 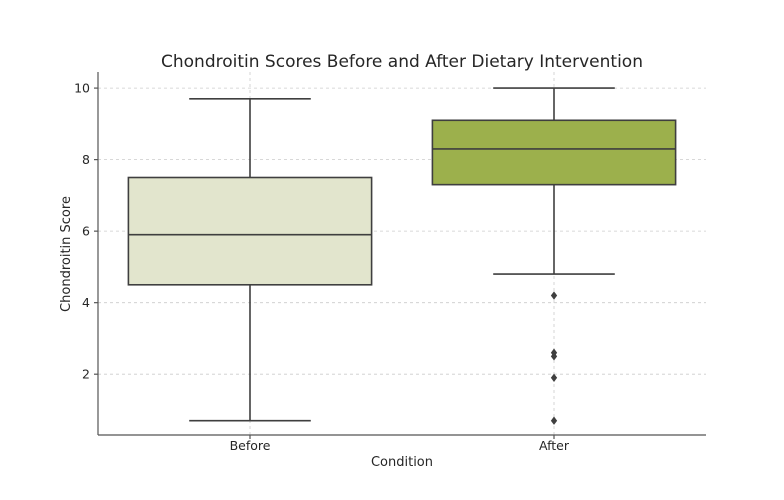 What do you see at coordinates (86, 302) in the screenshot?
I see `y-tick-label: 4` at bounding box center [86, 302].